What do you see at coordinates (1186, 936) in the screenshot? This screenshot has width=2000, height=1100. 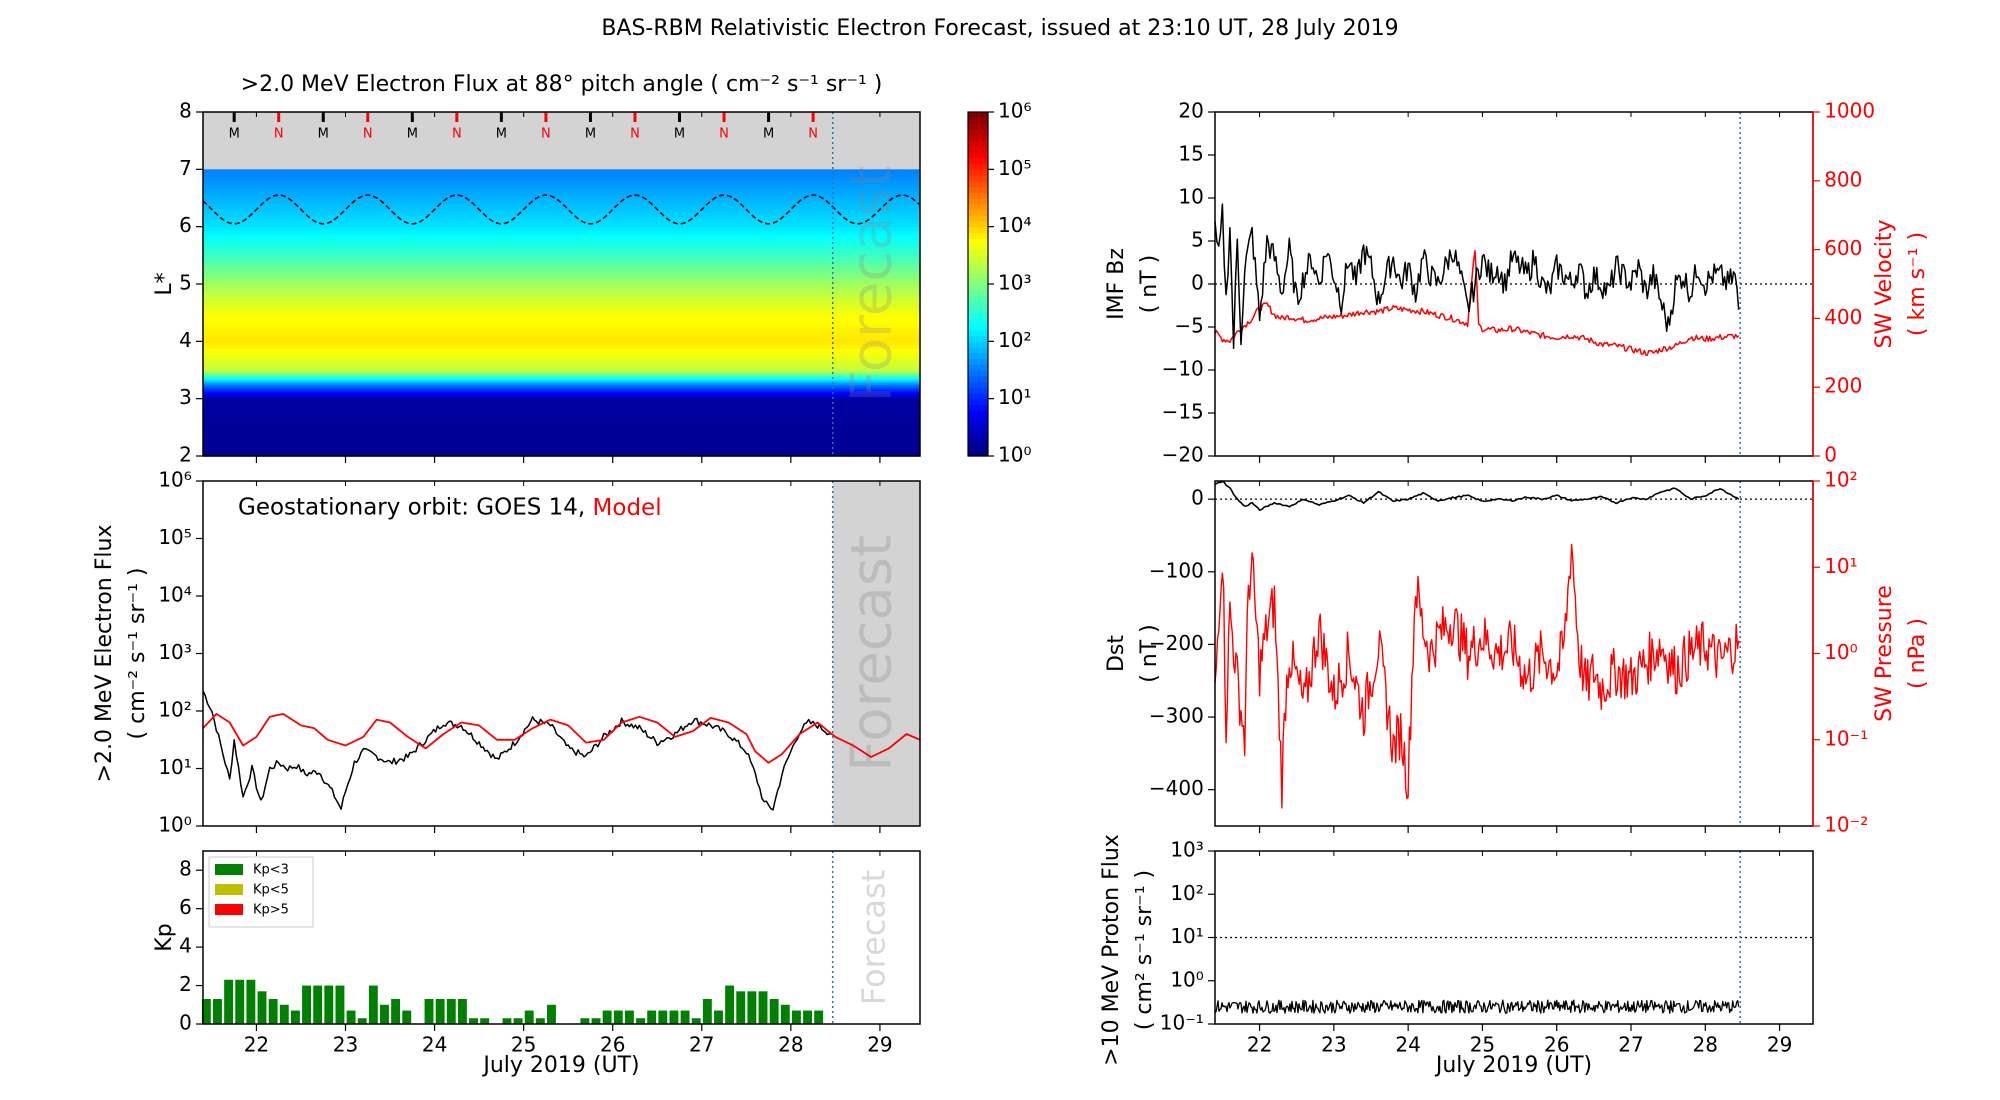 I see `proton-ytick-label: 10¹` at bounding box center [1186, 936].